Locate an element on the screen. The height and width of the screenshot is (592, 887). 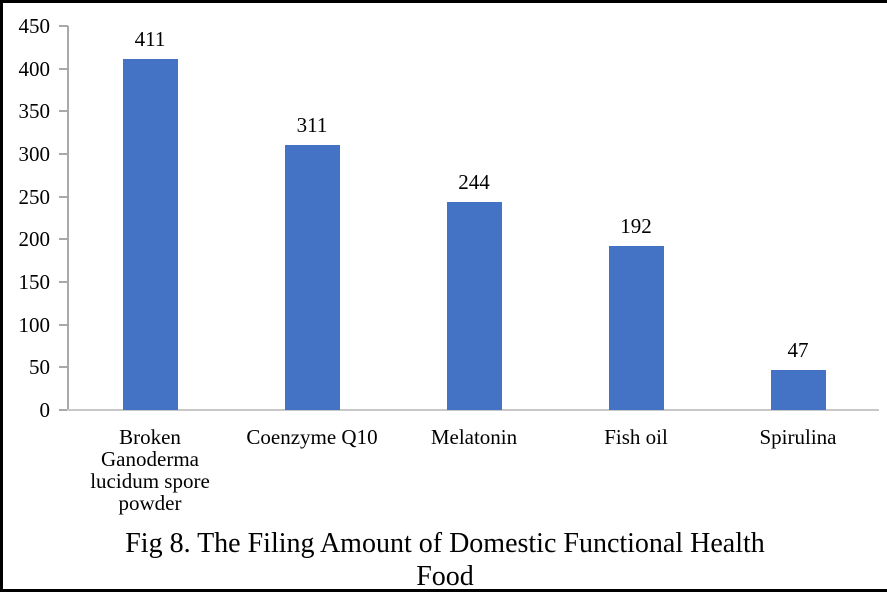
y-axis-tick-label: 200 is located at coordinates (34, 239).